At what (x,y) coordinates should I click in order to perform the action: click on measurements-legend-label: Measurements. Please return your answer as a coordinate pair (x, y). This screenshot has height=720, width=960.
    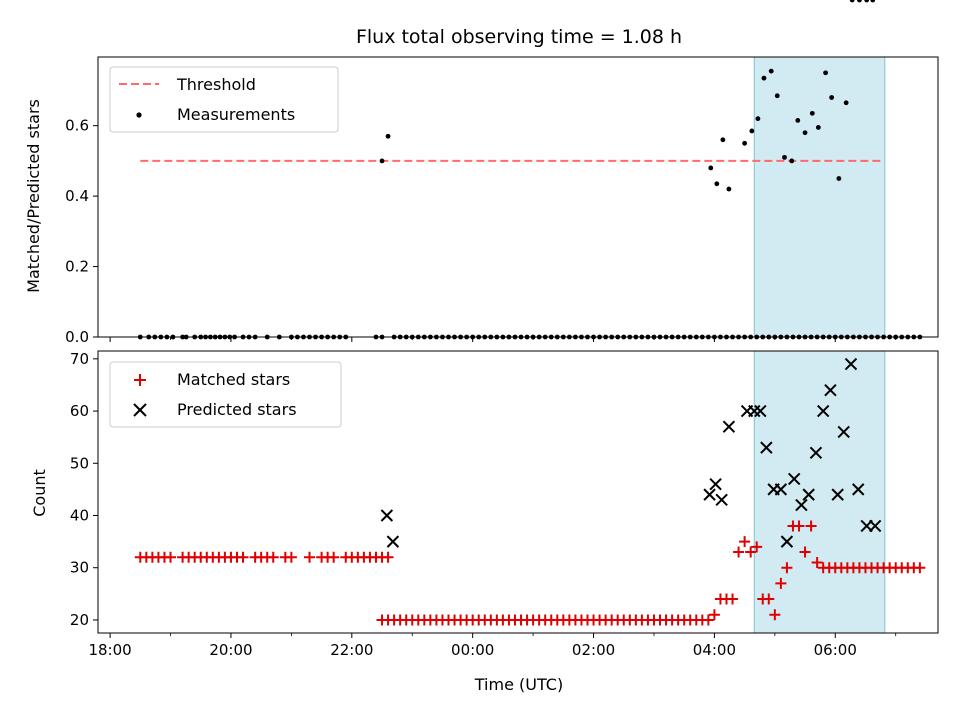
    Looking at the image, I should click on (236, 114).